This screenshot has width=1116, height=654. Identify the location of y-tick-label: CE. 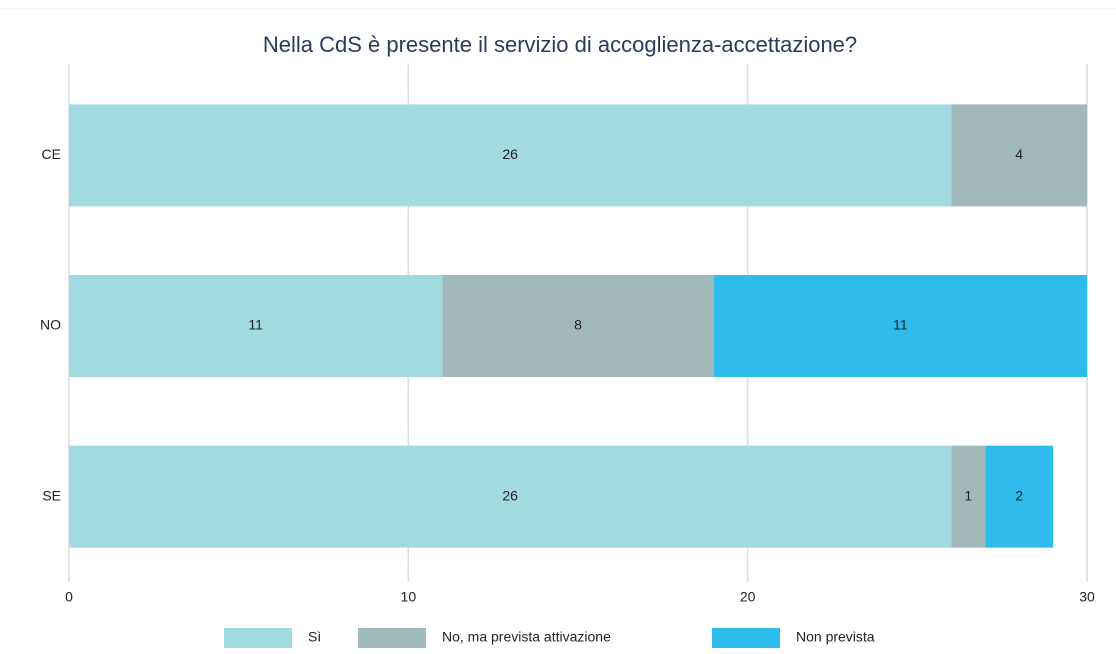
(51, 154).